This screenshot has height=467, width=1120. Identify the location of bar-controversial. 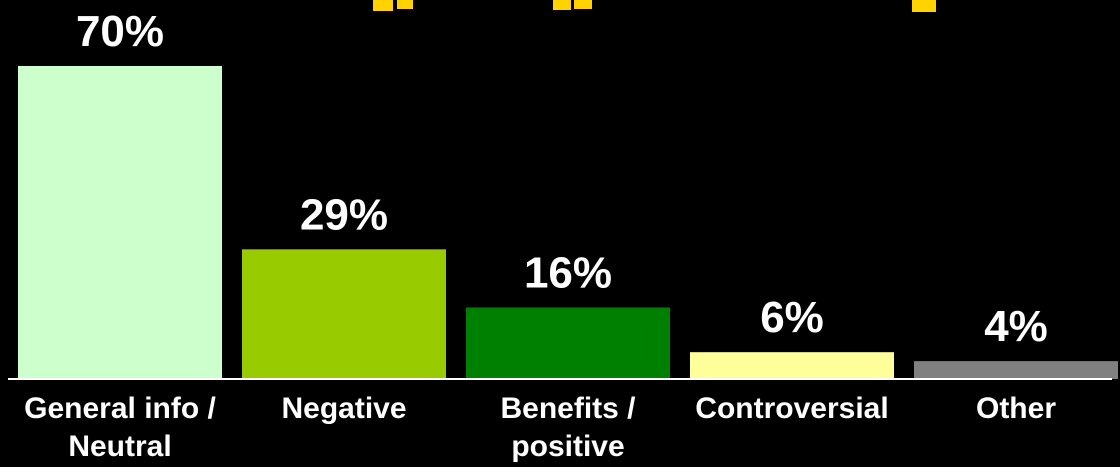
(792, 365).